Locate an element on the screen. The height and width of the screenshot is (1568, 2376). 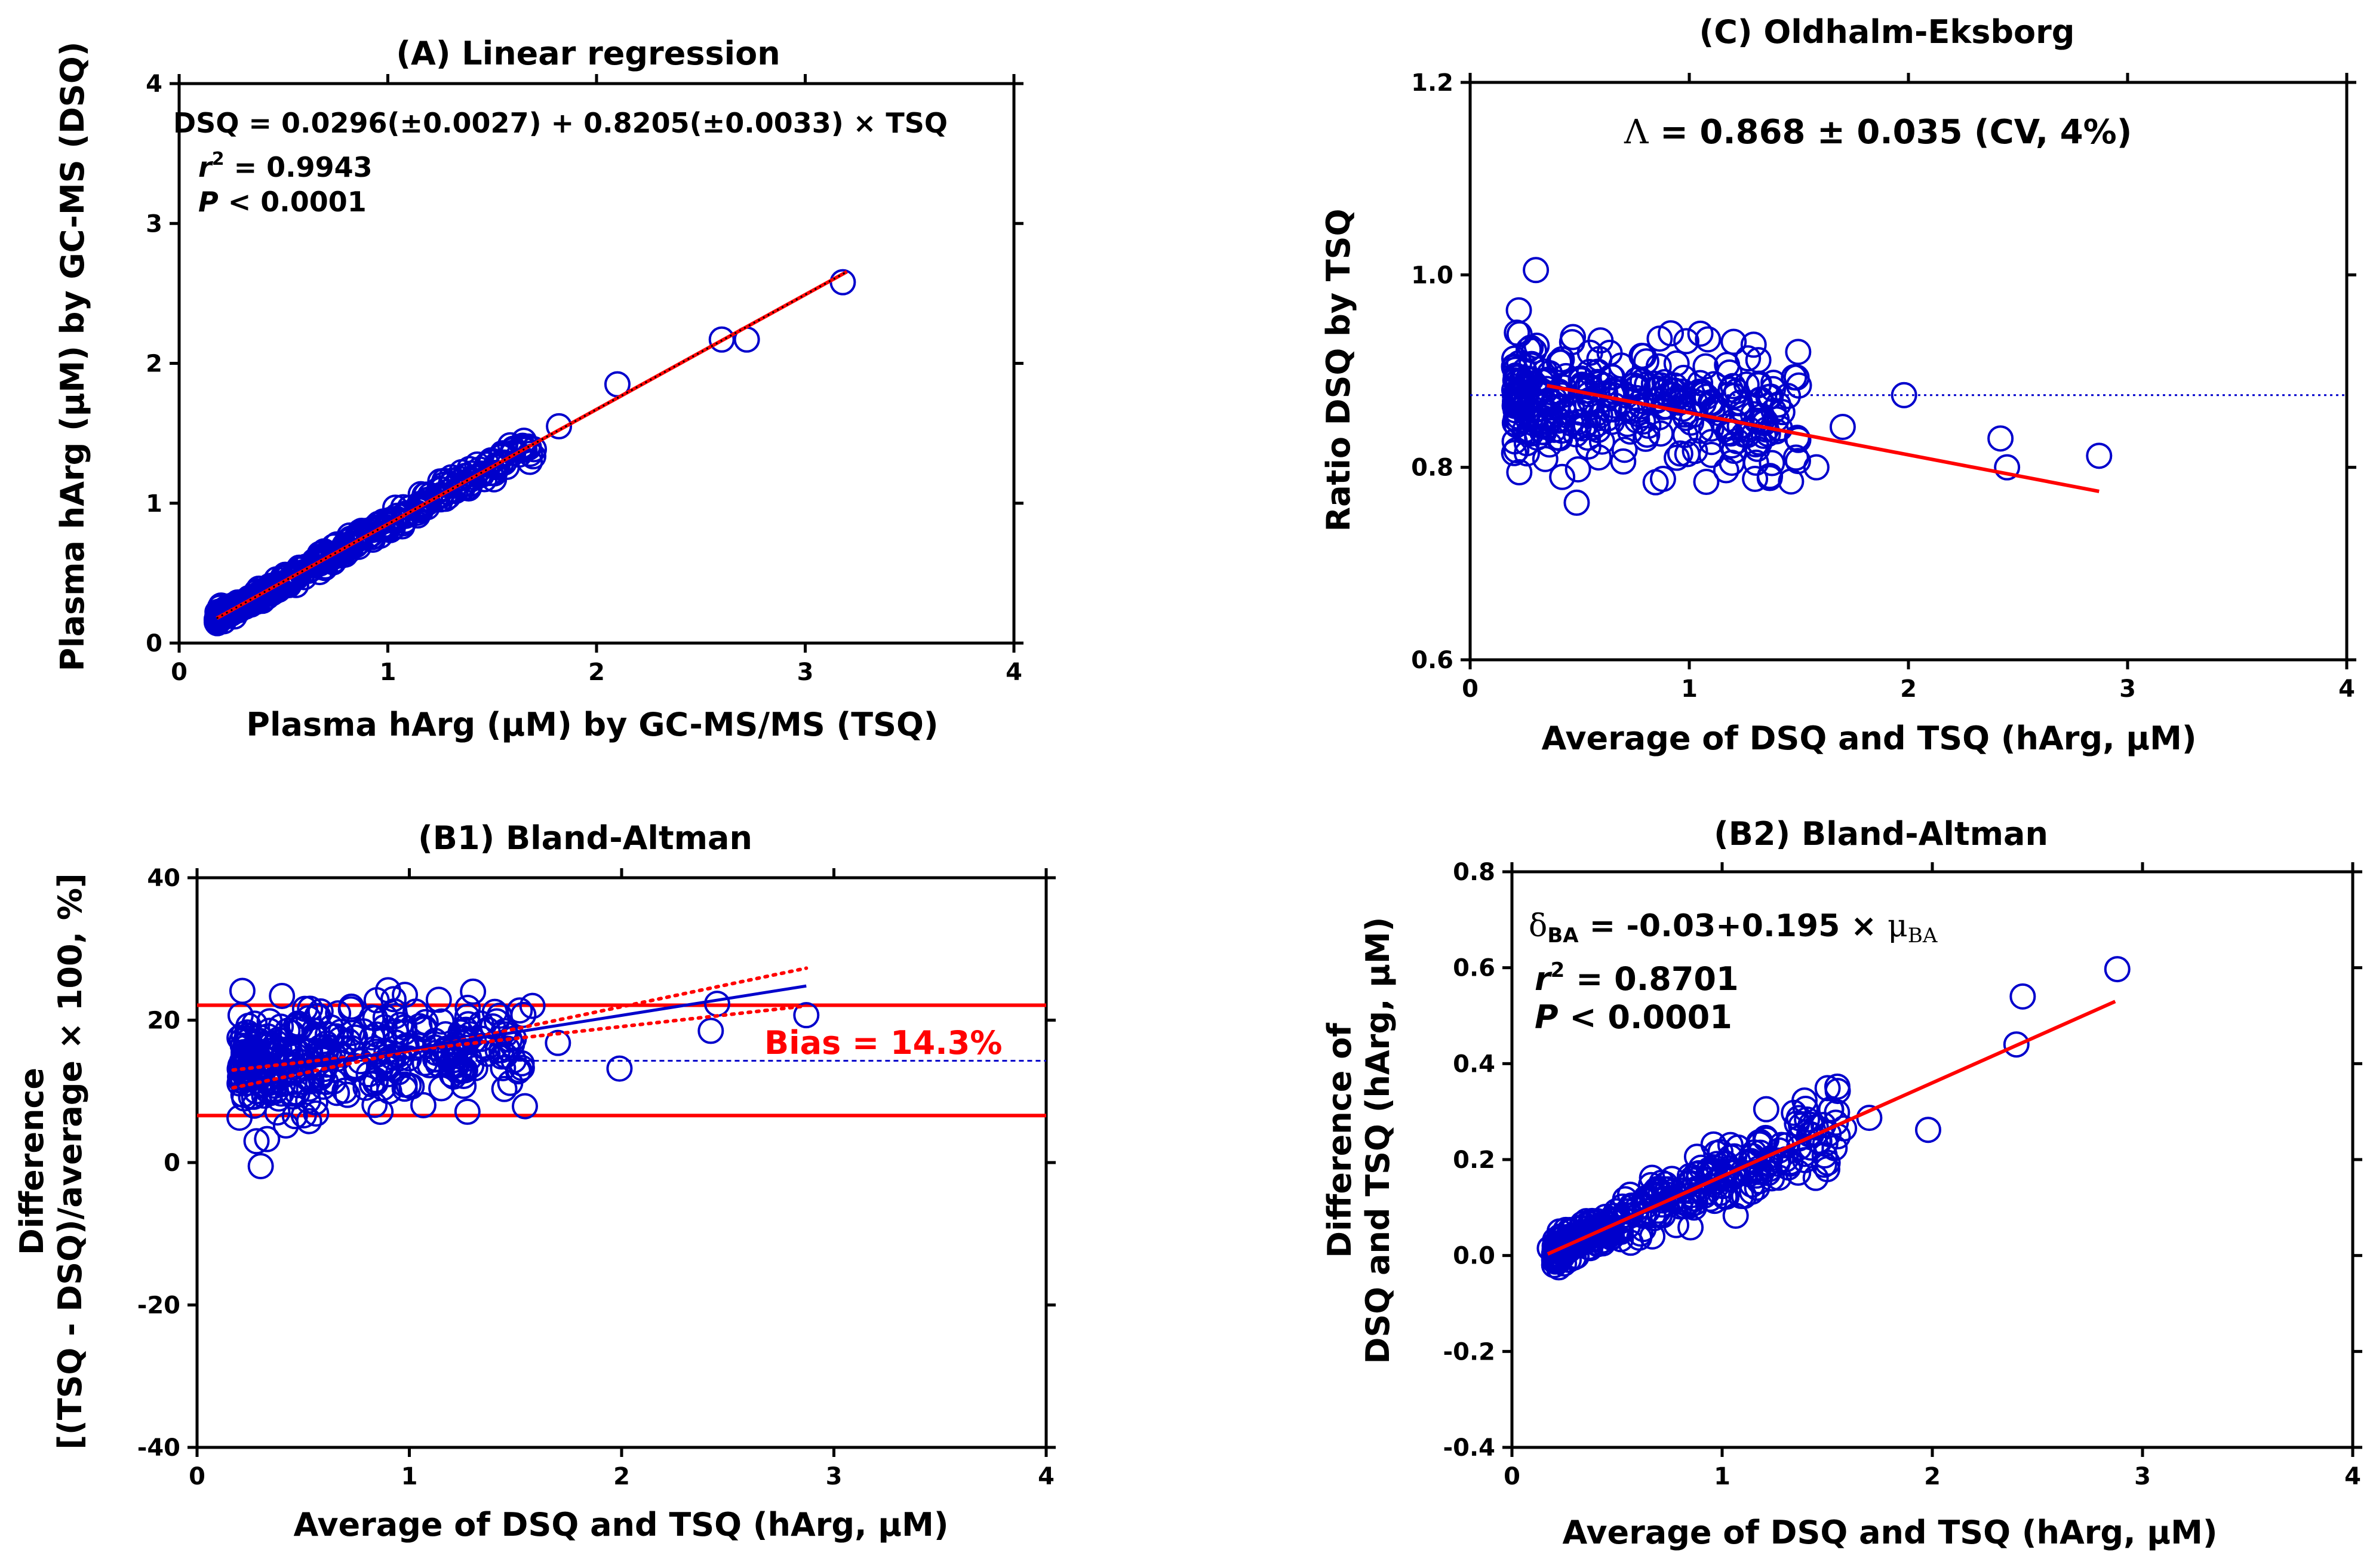
panel-b1-x-tick-label: 4 is located at coordinates (1047, 1476).